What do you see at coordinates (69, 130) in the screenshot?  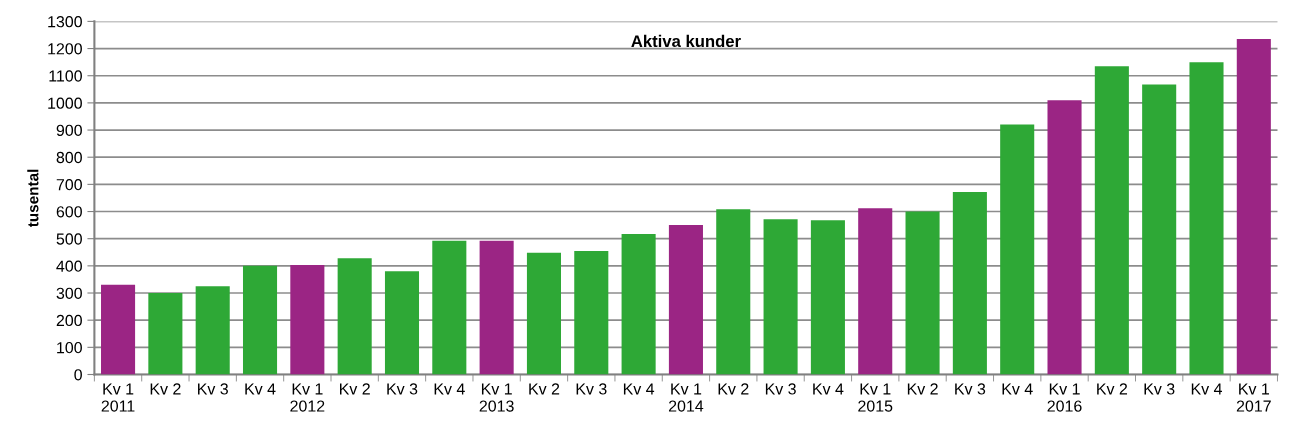 I see `y-tick-label: 900` at bounding box center [69, 130].